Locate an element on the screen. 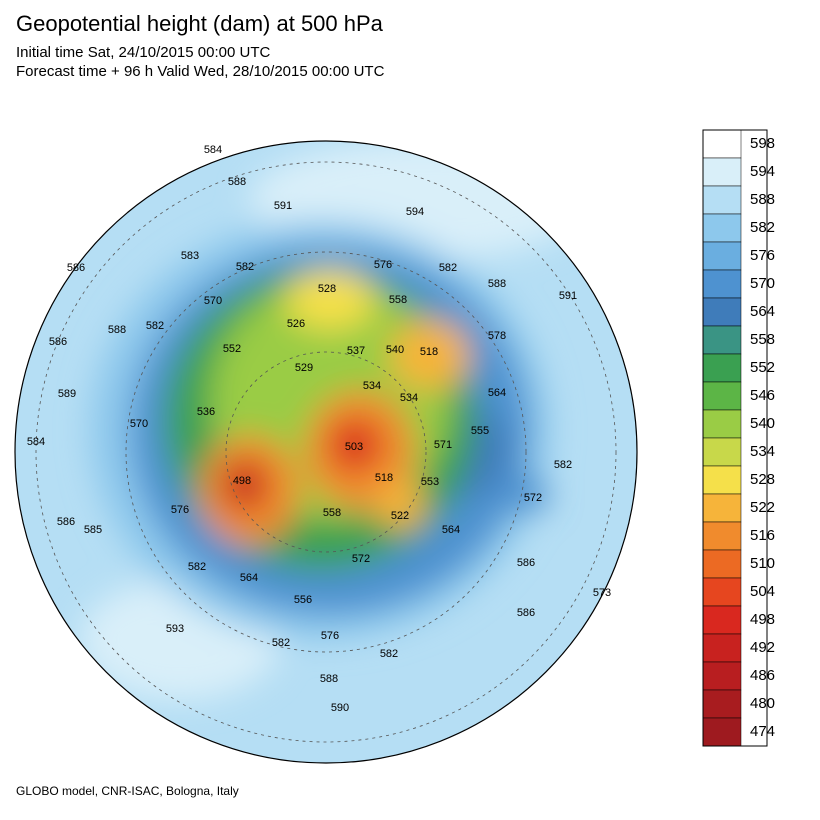  contour-label: 573 is located at coordinates (602, 593).